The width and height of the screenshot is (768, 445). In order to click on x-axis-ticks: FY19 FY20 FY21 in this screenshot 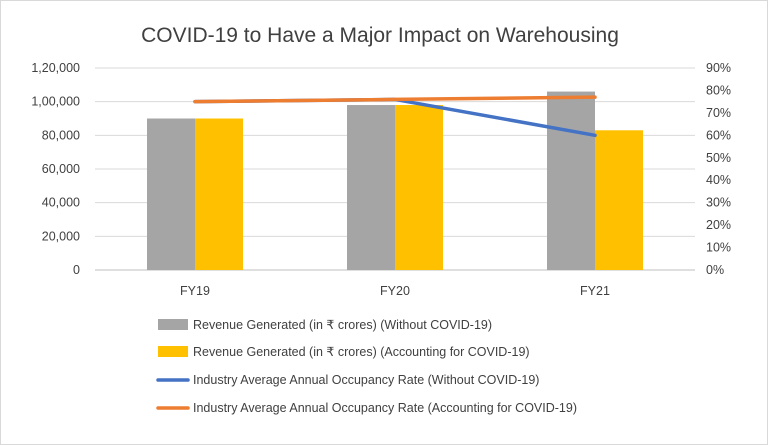, I will do `click(395, 291)`.